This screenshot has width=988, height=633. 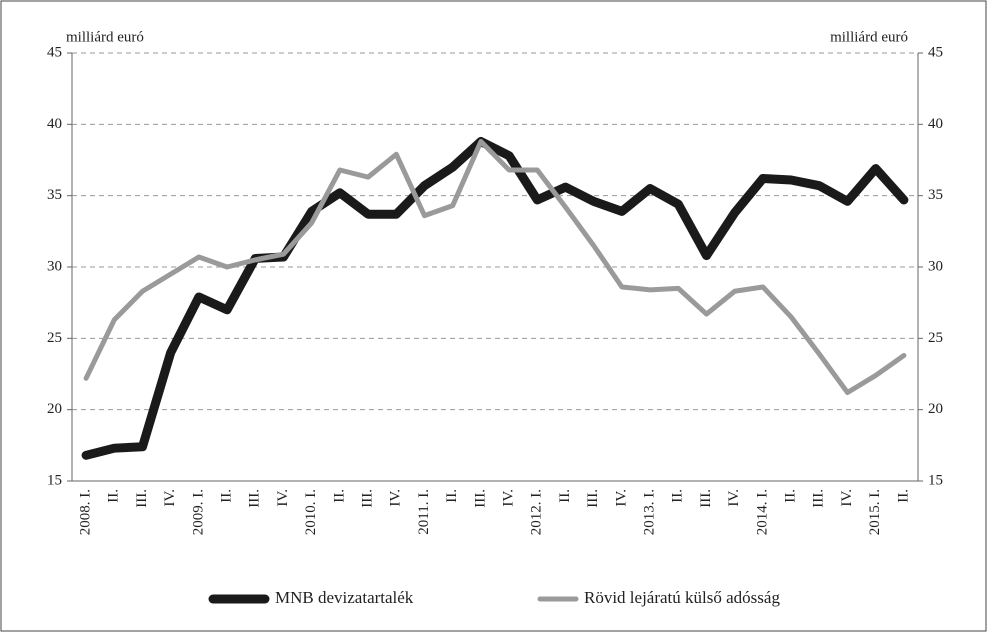 What do you see at coordinates (935, 124) in the screenshot?
I see `y2-tick-label: 40` at bounding box center [935, 124].